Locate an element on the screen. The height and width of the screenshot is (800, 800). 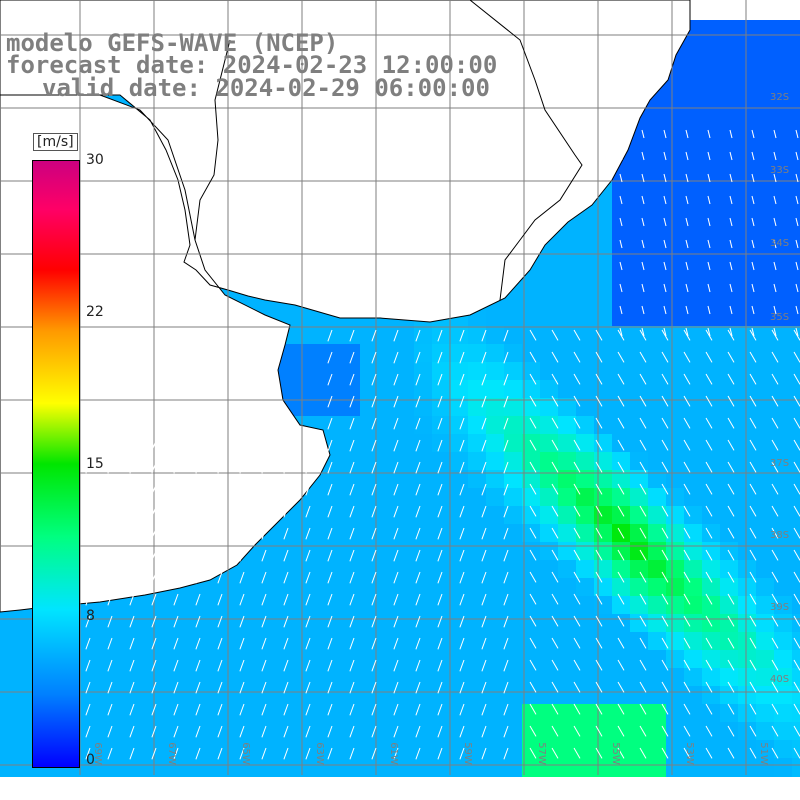
title-model: modelo GEFS-WAVE (NCEP) is located at coordinates (172, 43).